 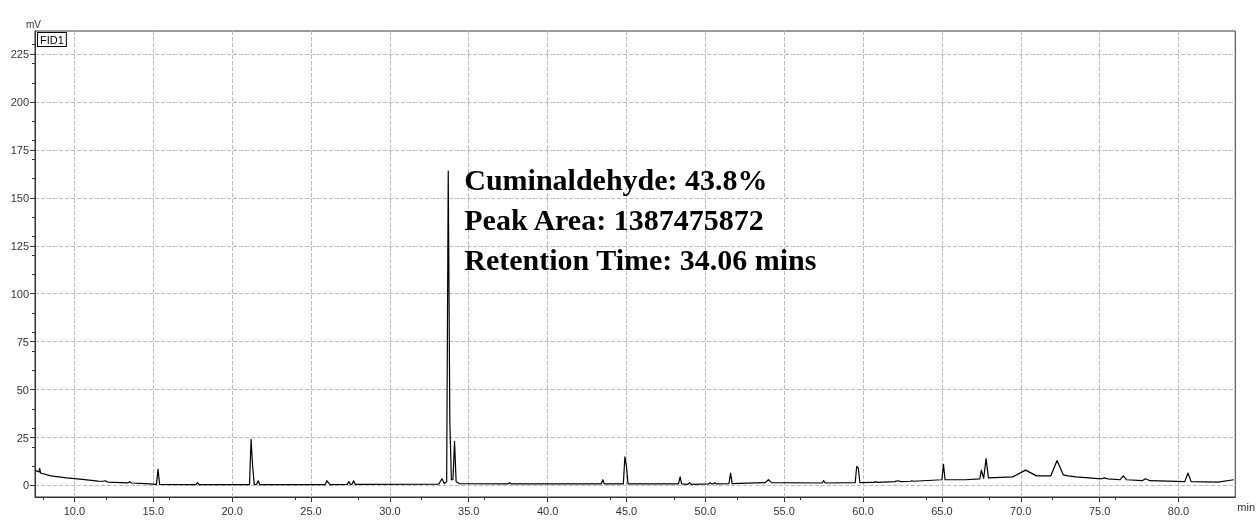 I want to click on y-tick-label: 150, so click(x=19, y=197).